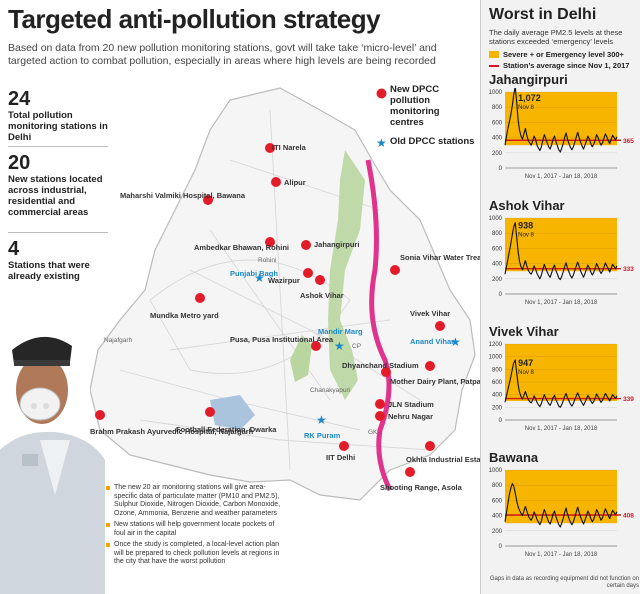 This screenshot has width=640, height=594. What do you see at coordinates (295, 182) in the screenshot?
I see `map-label: Alipur` at bounding box center [295, 182].